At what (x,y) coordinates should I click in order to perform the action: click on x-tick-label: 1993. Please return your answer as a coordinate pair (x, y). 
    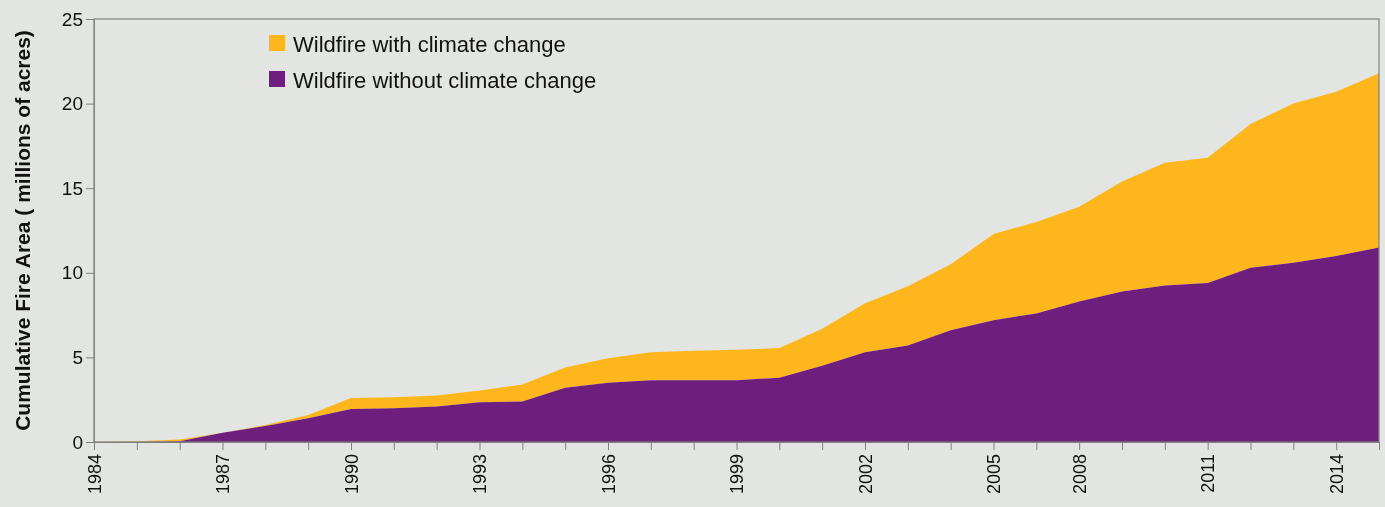
    Looking at the image, I should click on (480, 474).